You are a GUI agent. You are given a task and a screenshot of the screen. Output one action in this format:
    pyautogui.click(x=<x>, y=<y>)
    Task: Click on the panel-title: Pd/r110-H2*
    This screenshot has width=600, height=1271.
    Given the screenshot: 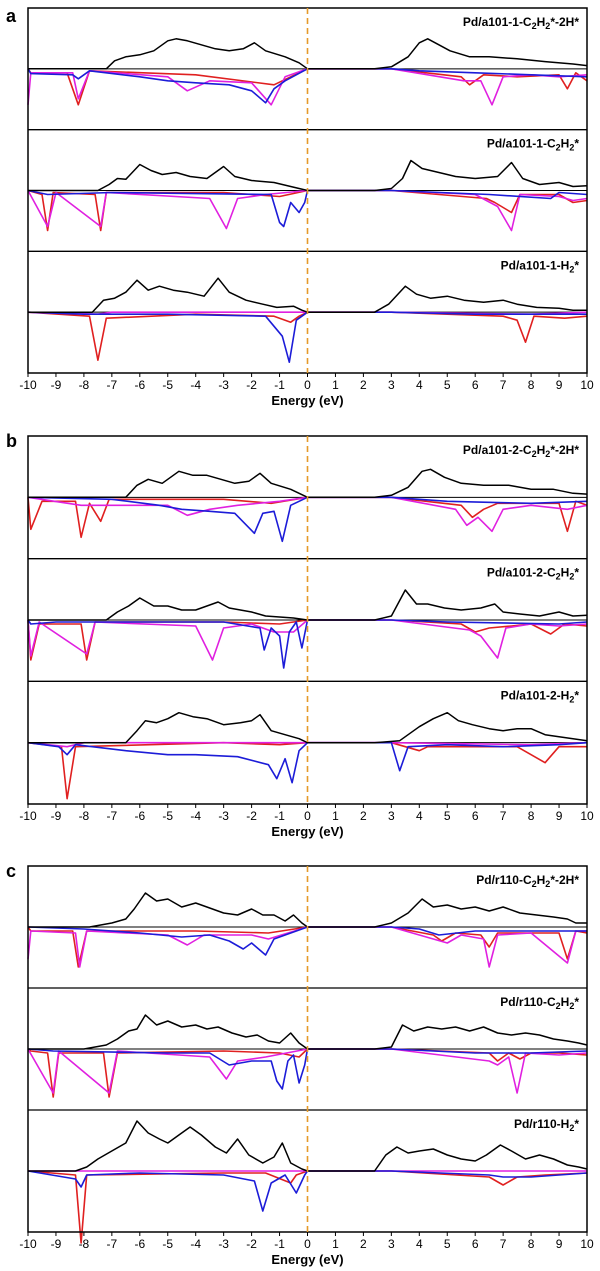 What is the action you would take?
    pyautogui.click(x=546, y=1125)
    